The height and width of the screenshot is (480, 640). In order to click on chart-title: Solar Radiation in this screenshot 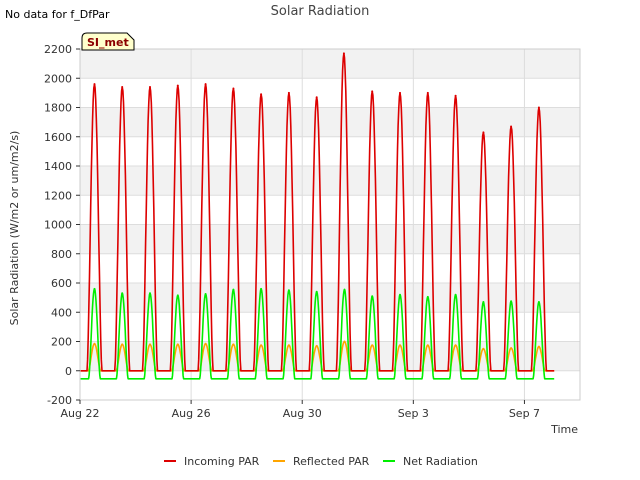, I will do `click(320, 11)`.